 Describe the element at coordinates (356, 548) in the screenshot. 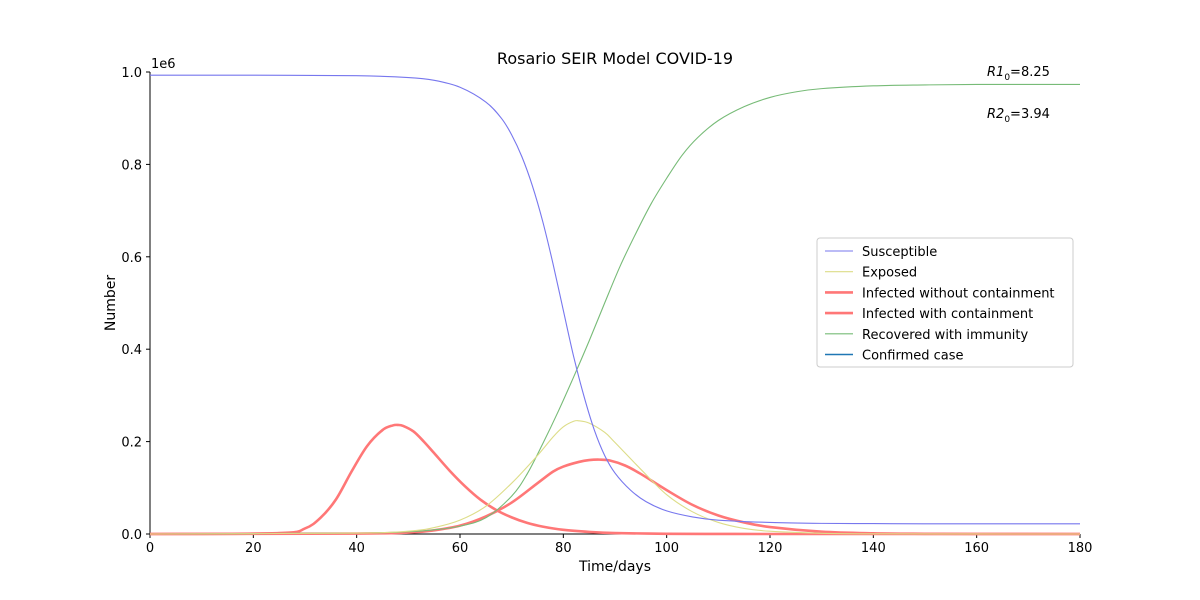

I see `x-tick-label: 40` at that location.